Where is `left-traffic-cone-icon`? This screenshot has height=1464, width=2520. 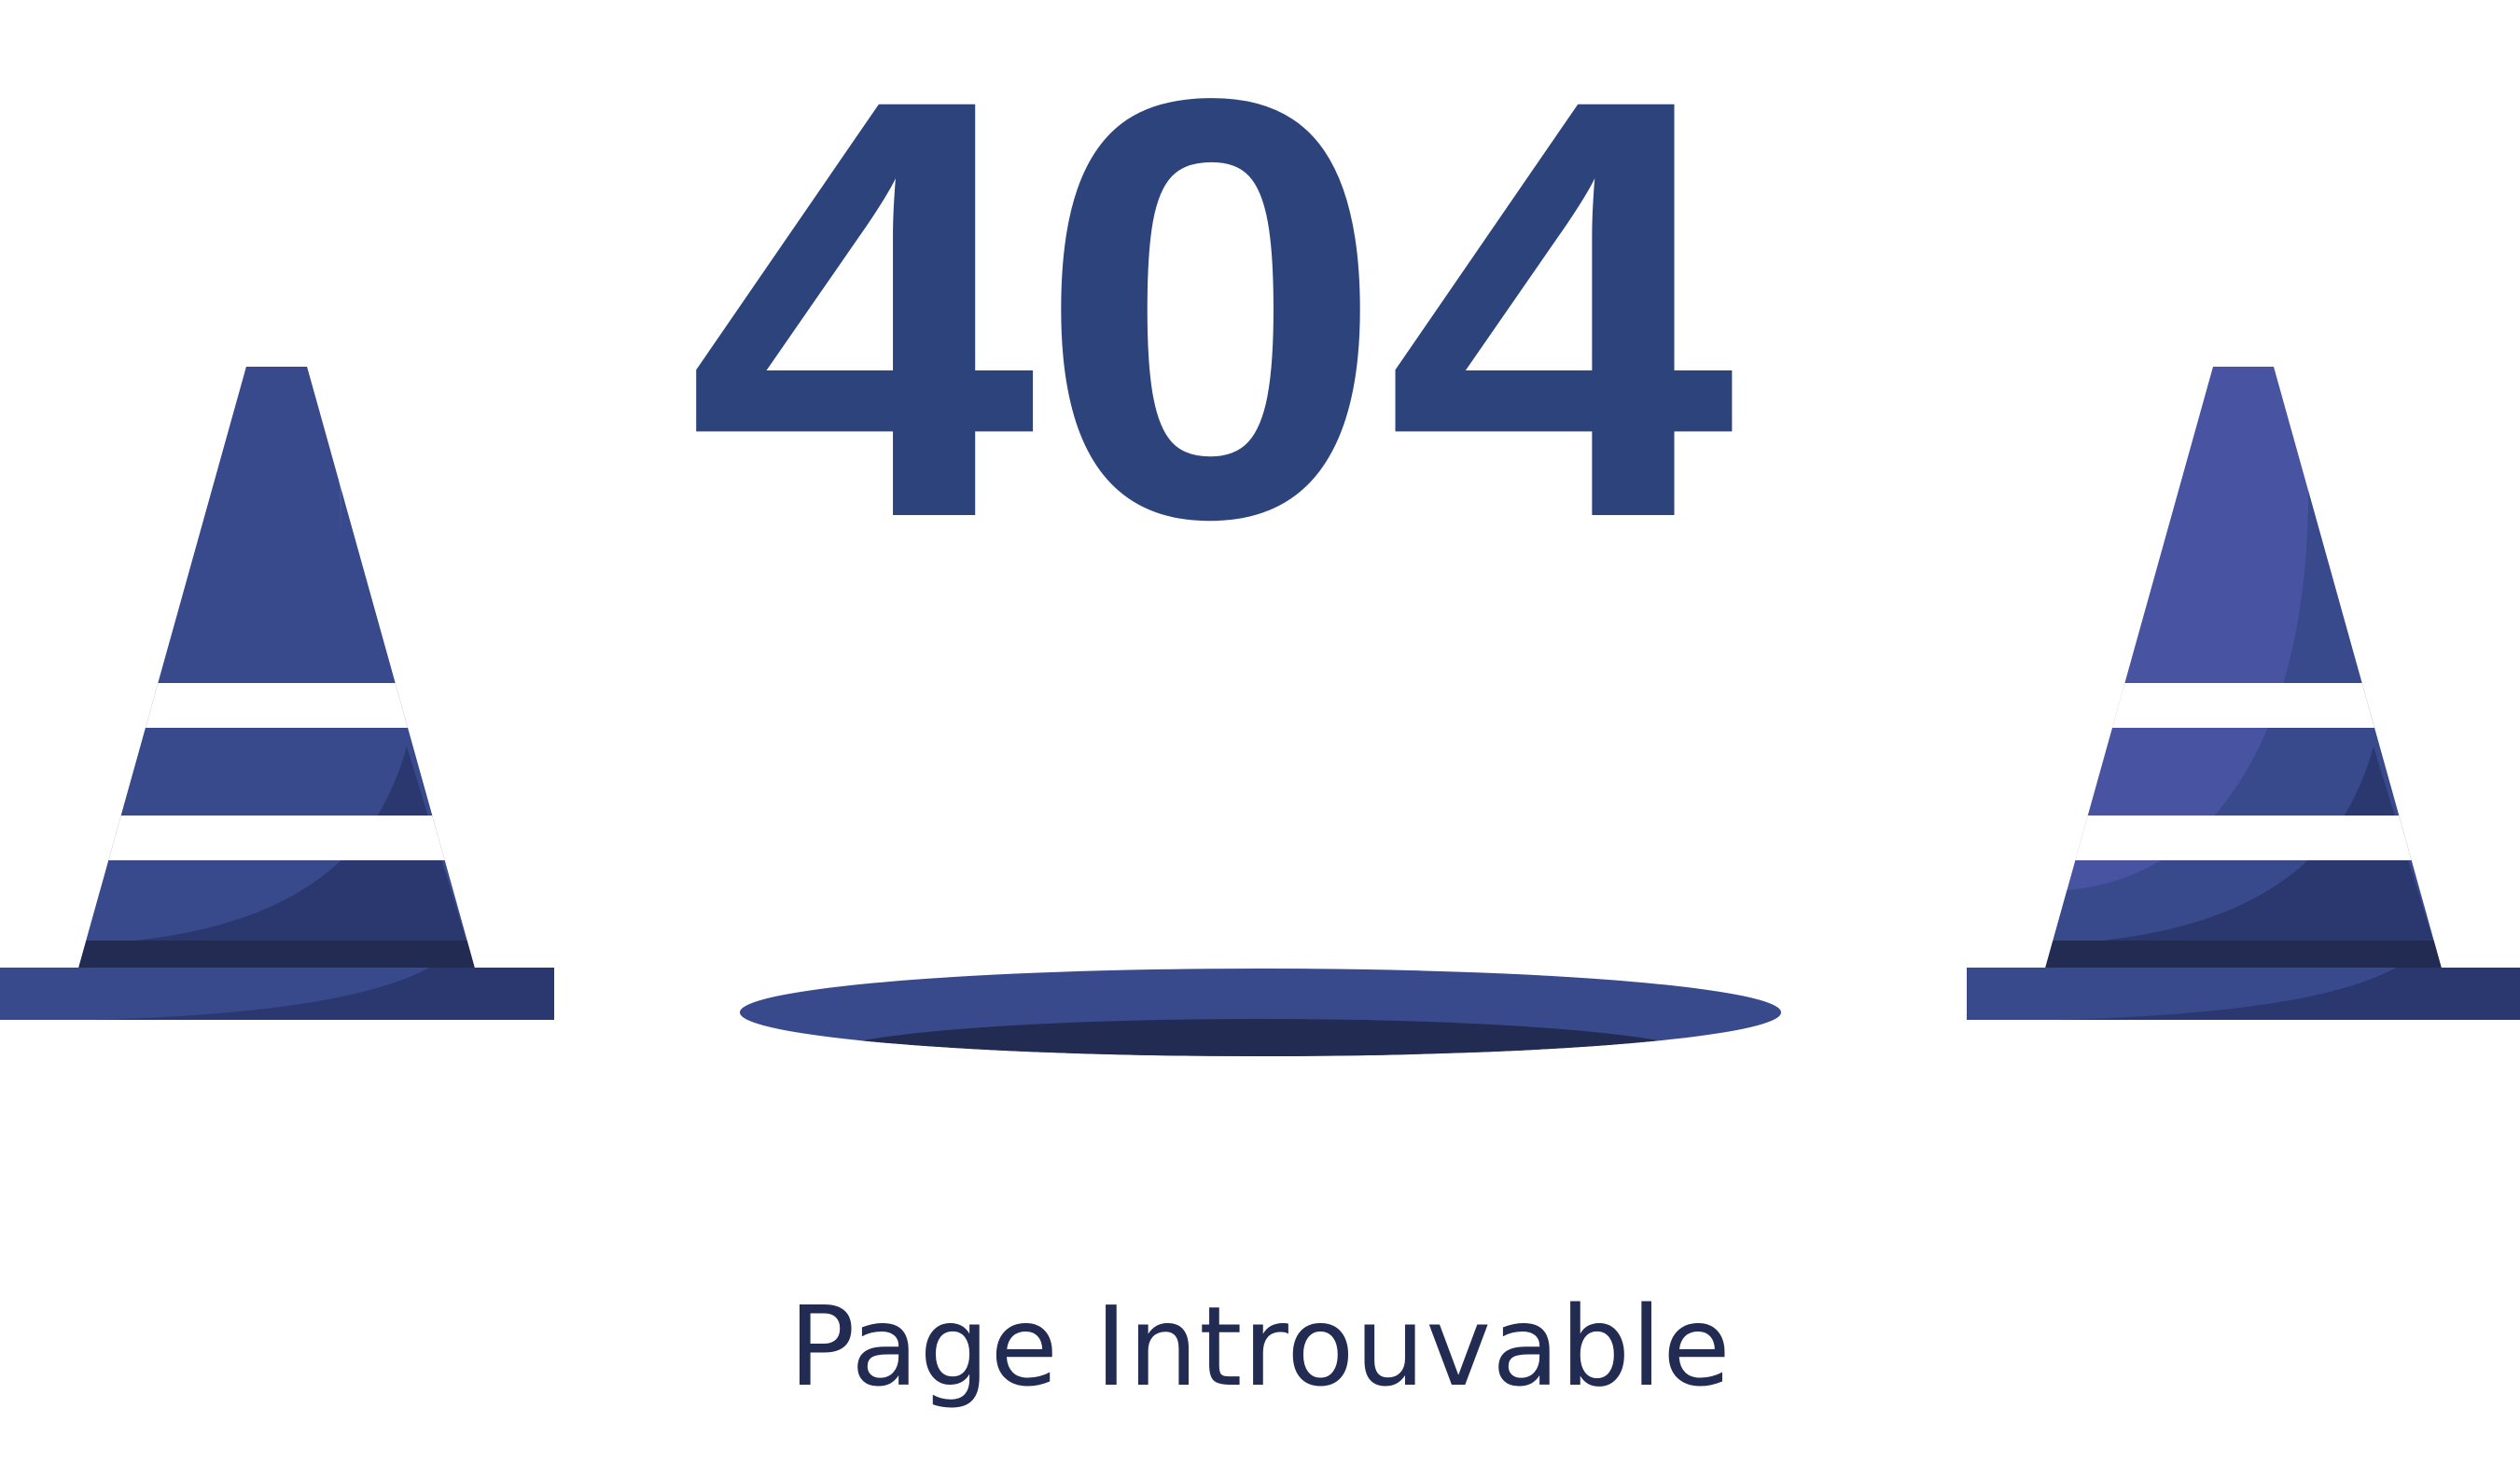
left-traffic-cone-icon is located at coordinates (277, 693).